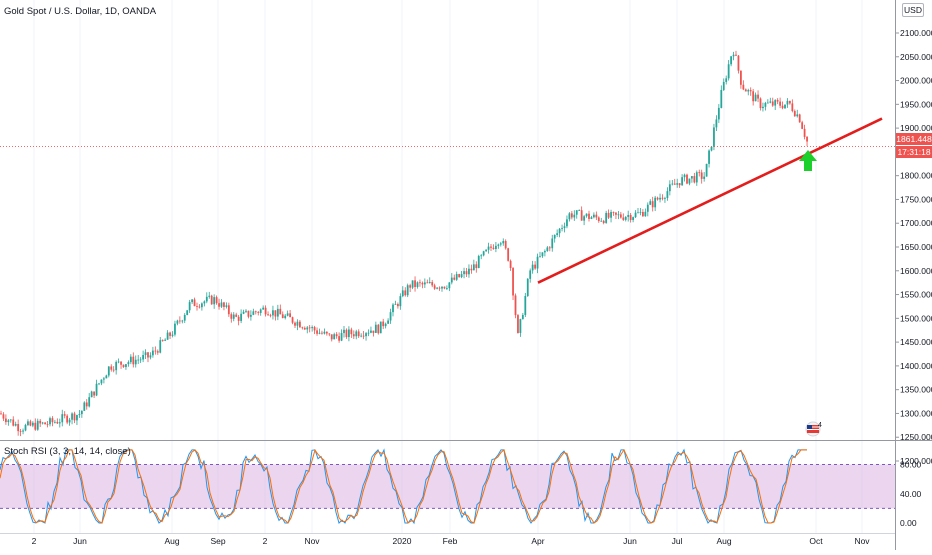 The height and width of the screenshot is (555, 932). I want to click on price-tick-label: 2000.000, so click(916, 81).